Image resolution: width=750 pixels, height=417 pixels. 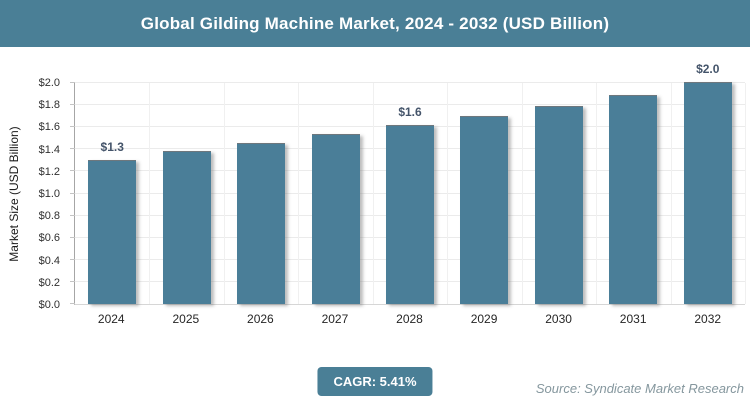 What do you see at coordinates (112, 146) in the screenshot?
I see `bar-value-label-2024: $1.3` at bounding box center [112, 146].